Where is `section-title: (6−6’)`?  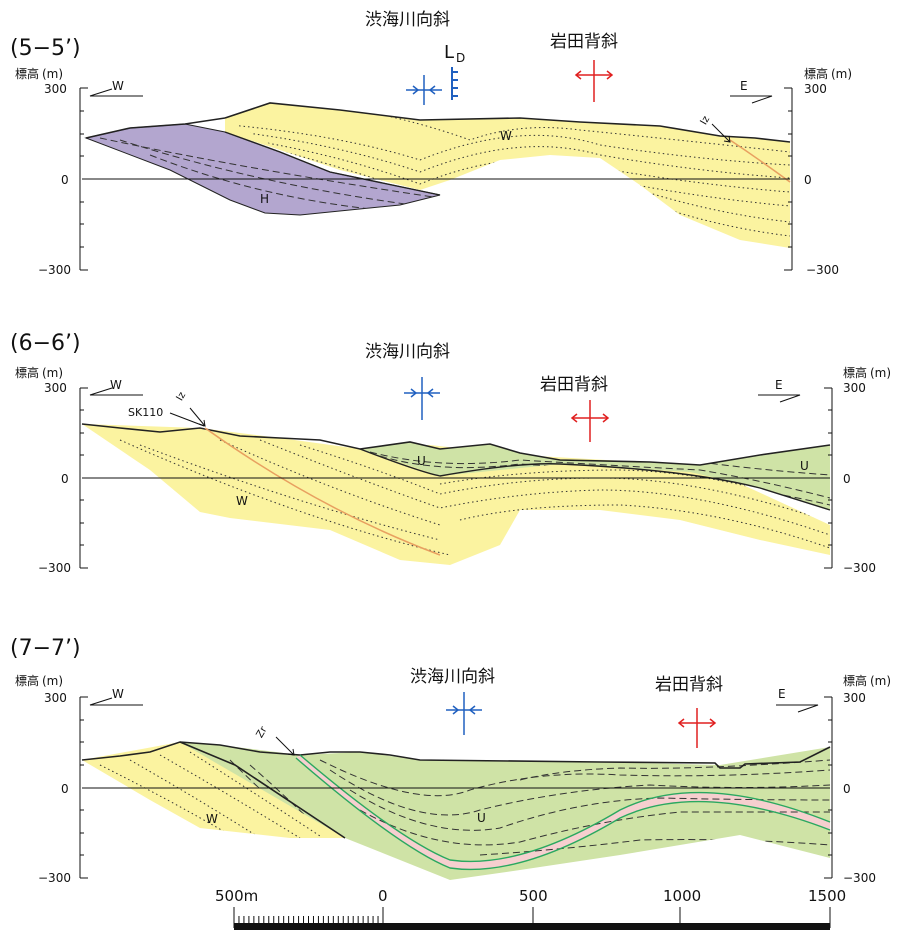
section-title: (6−6’) is located at coordinates (45, 343).